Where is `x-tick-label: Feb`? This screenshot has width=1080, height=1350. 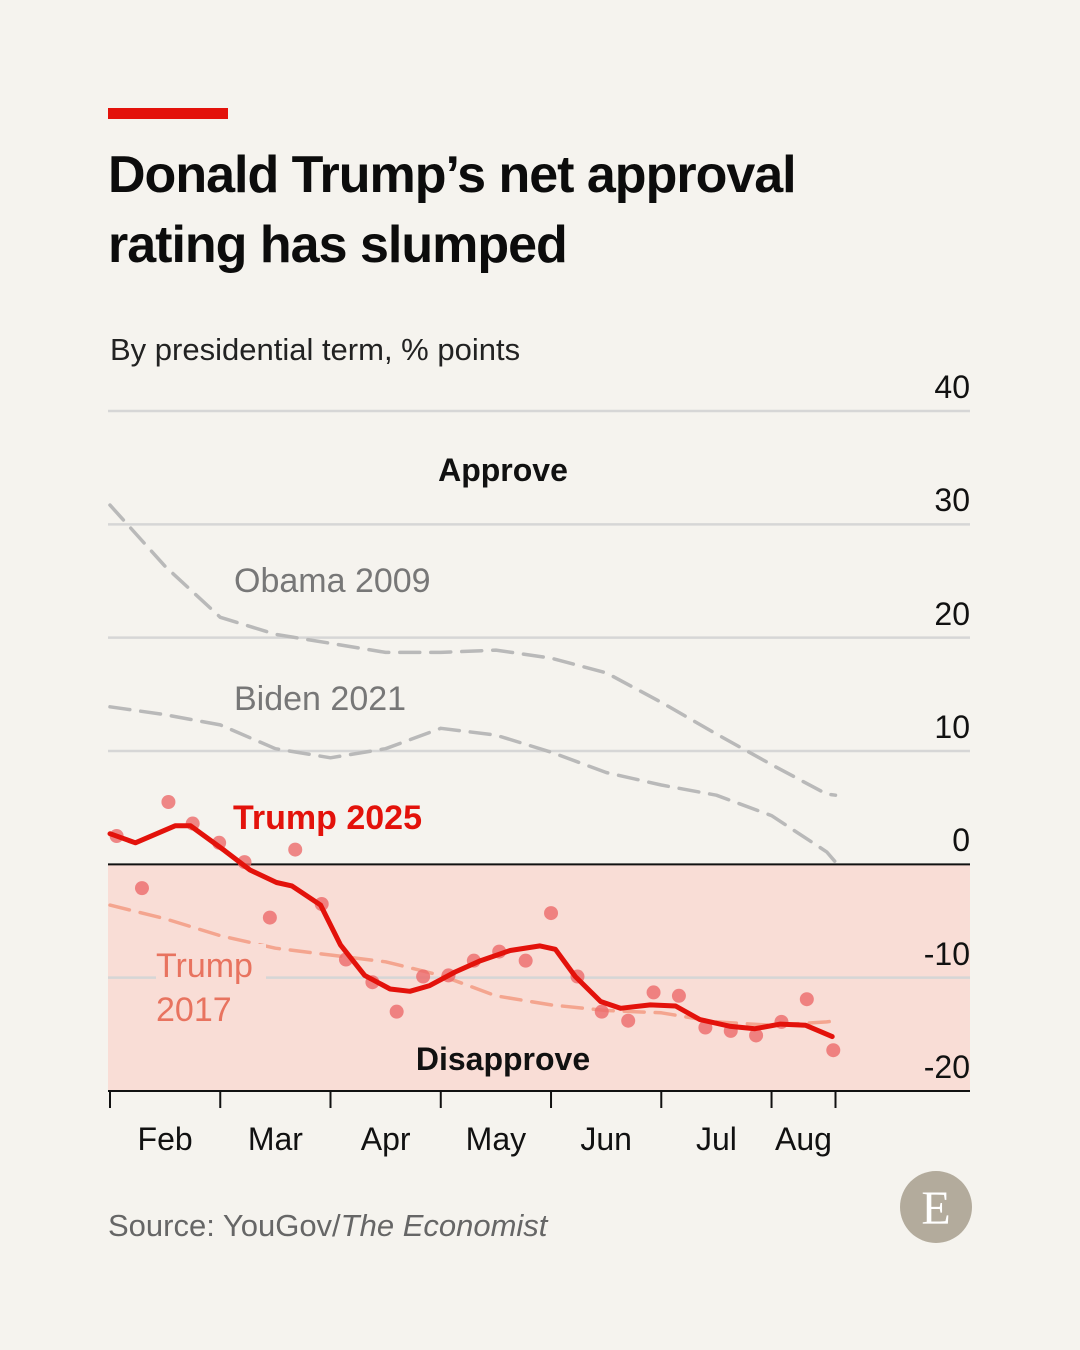 x-tick-label: Feb is located at coordinates (165, 1139).